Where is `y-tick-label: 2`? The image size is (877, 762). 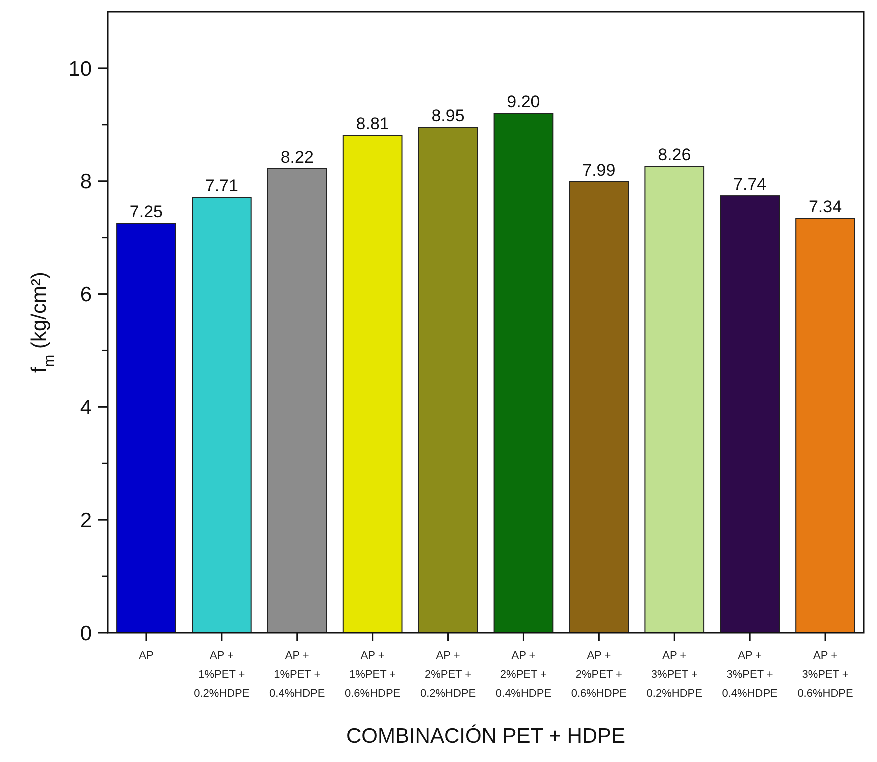
y-tick-label: 2 is located at coordinates (86, 520).